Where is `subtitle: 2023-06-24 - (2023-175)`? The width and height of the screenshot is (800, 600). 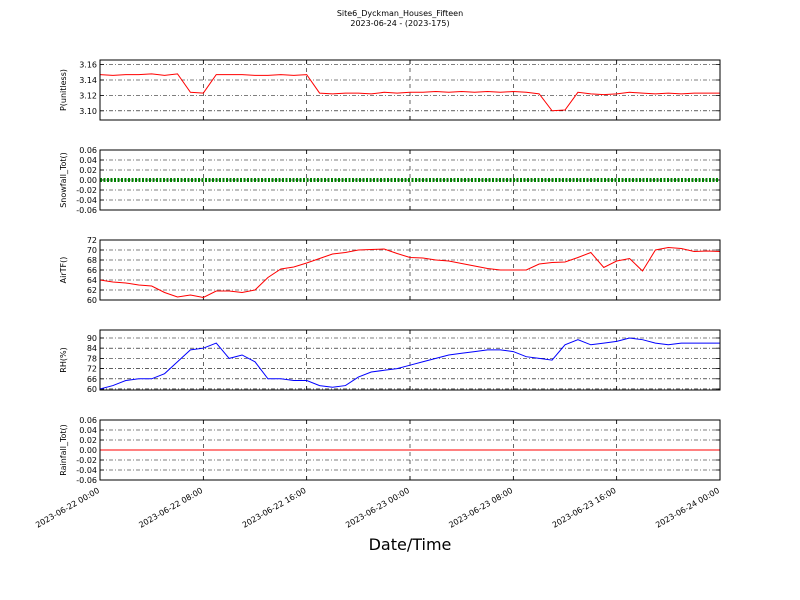 subtitle: 2023-06-24 - (2023-175) is located at coordinates (399, 23).